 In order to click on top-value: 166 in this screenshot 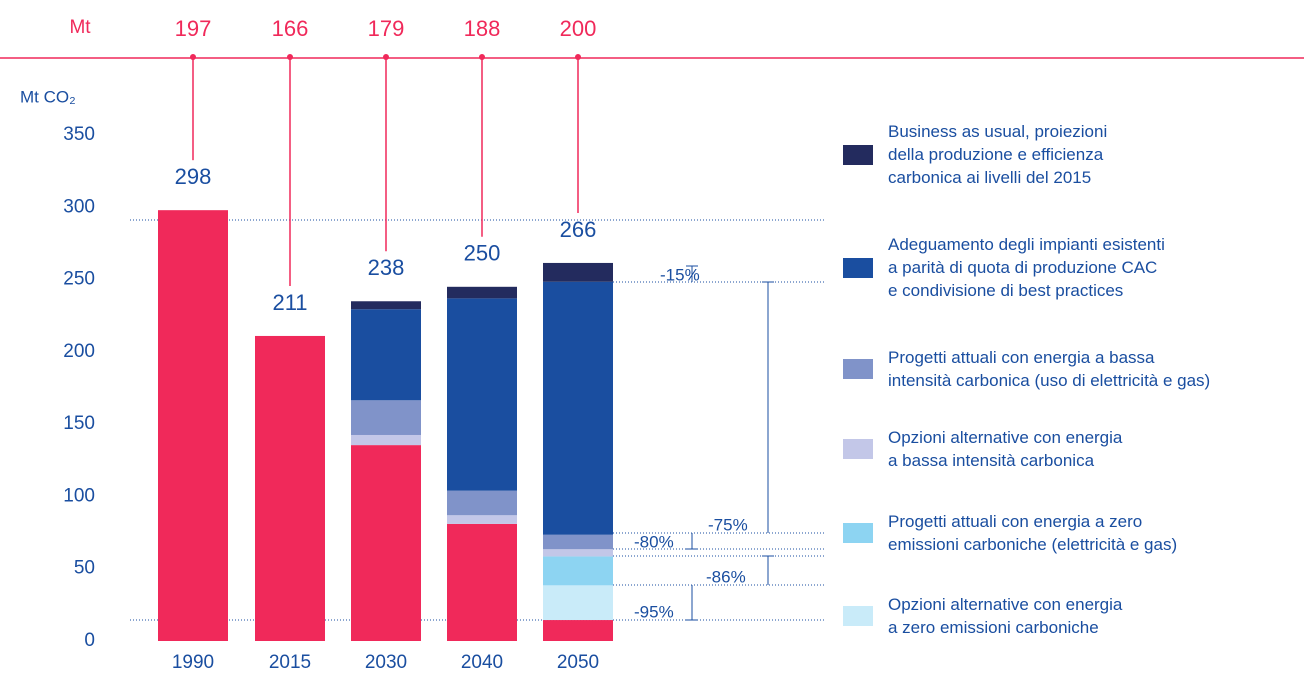, I will do `click(290, 28)`.